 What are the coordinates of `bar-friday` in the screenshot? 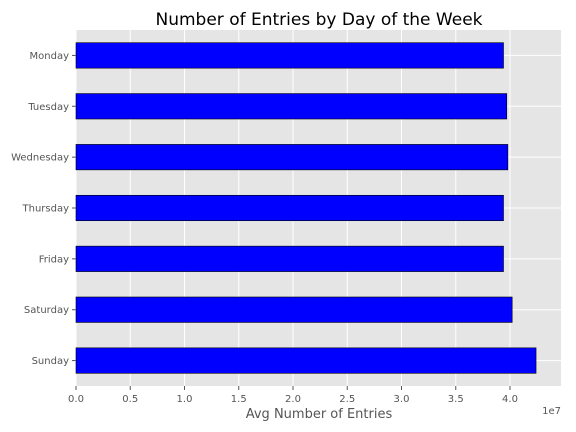 It's located at (289, 258).